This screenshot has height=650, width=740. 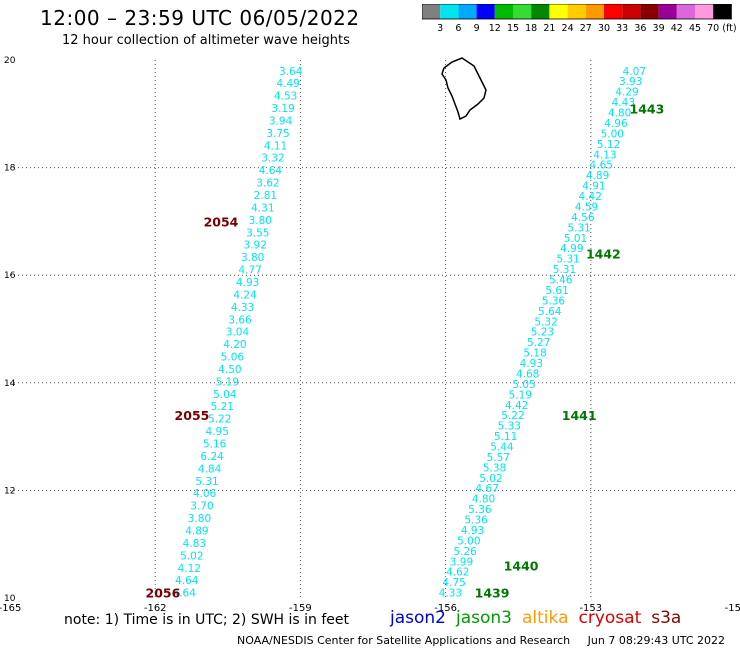 I want to click on x-tick-label: -162, so click(x=155, y=608).